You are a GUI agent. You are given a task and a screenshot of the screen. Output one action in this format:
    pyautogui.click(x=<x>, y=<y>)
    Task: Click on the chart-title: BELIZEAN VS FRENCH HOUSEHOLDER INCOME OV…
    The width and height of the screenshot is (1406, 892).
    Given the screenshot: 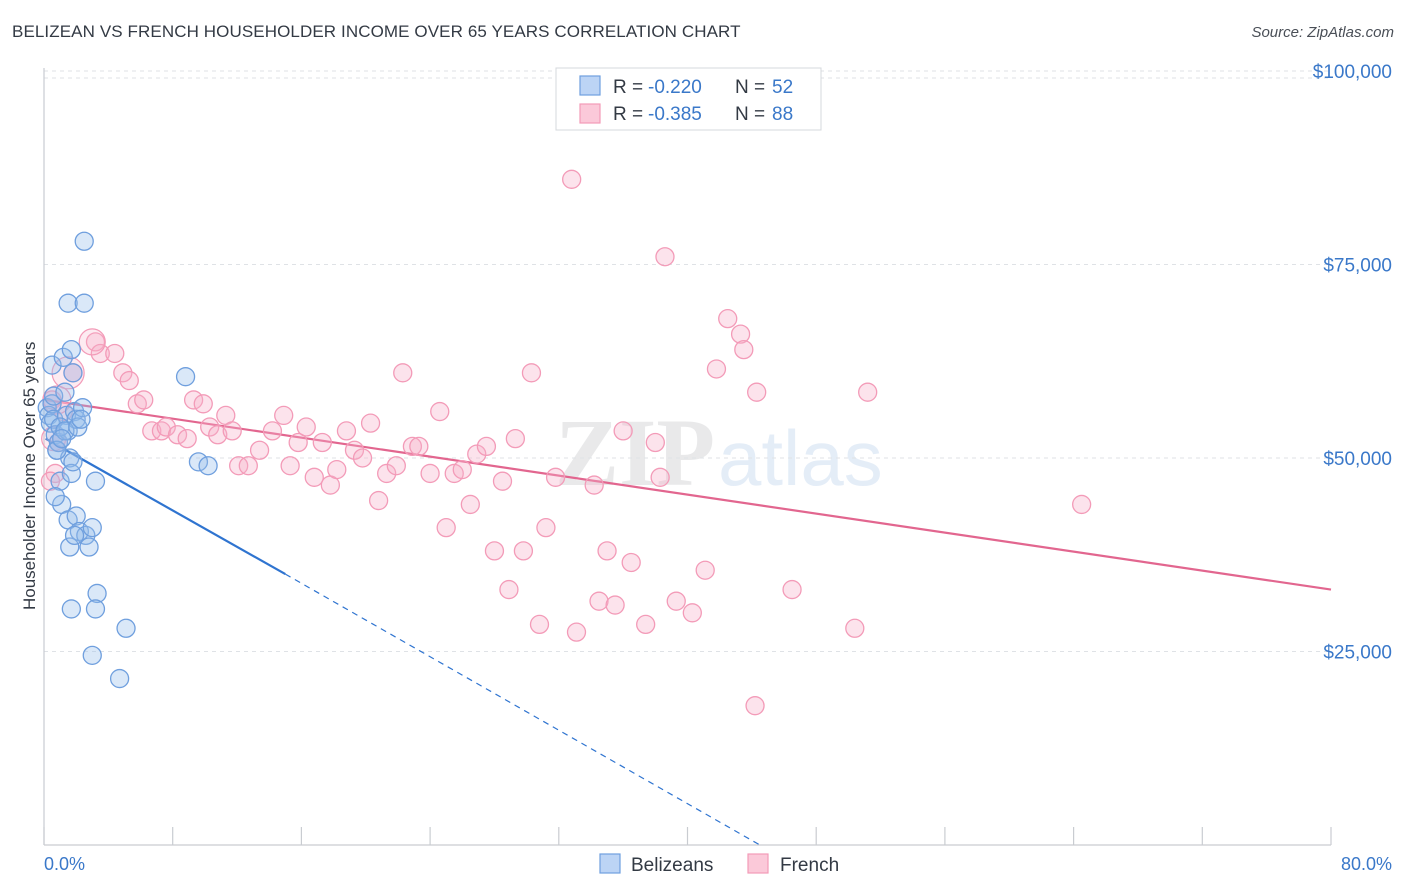 What is the action you would take?
    pyautogui.click(x=376, y=31)
    